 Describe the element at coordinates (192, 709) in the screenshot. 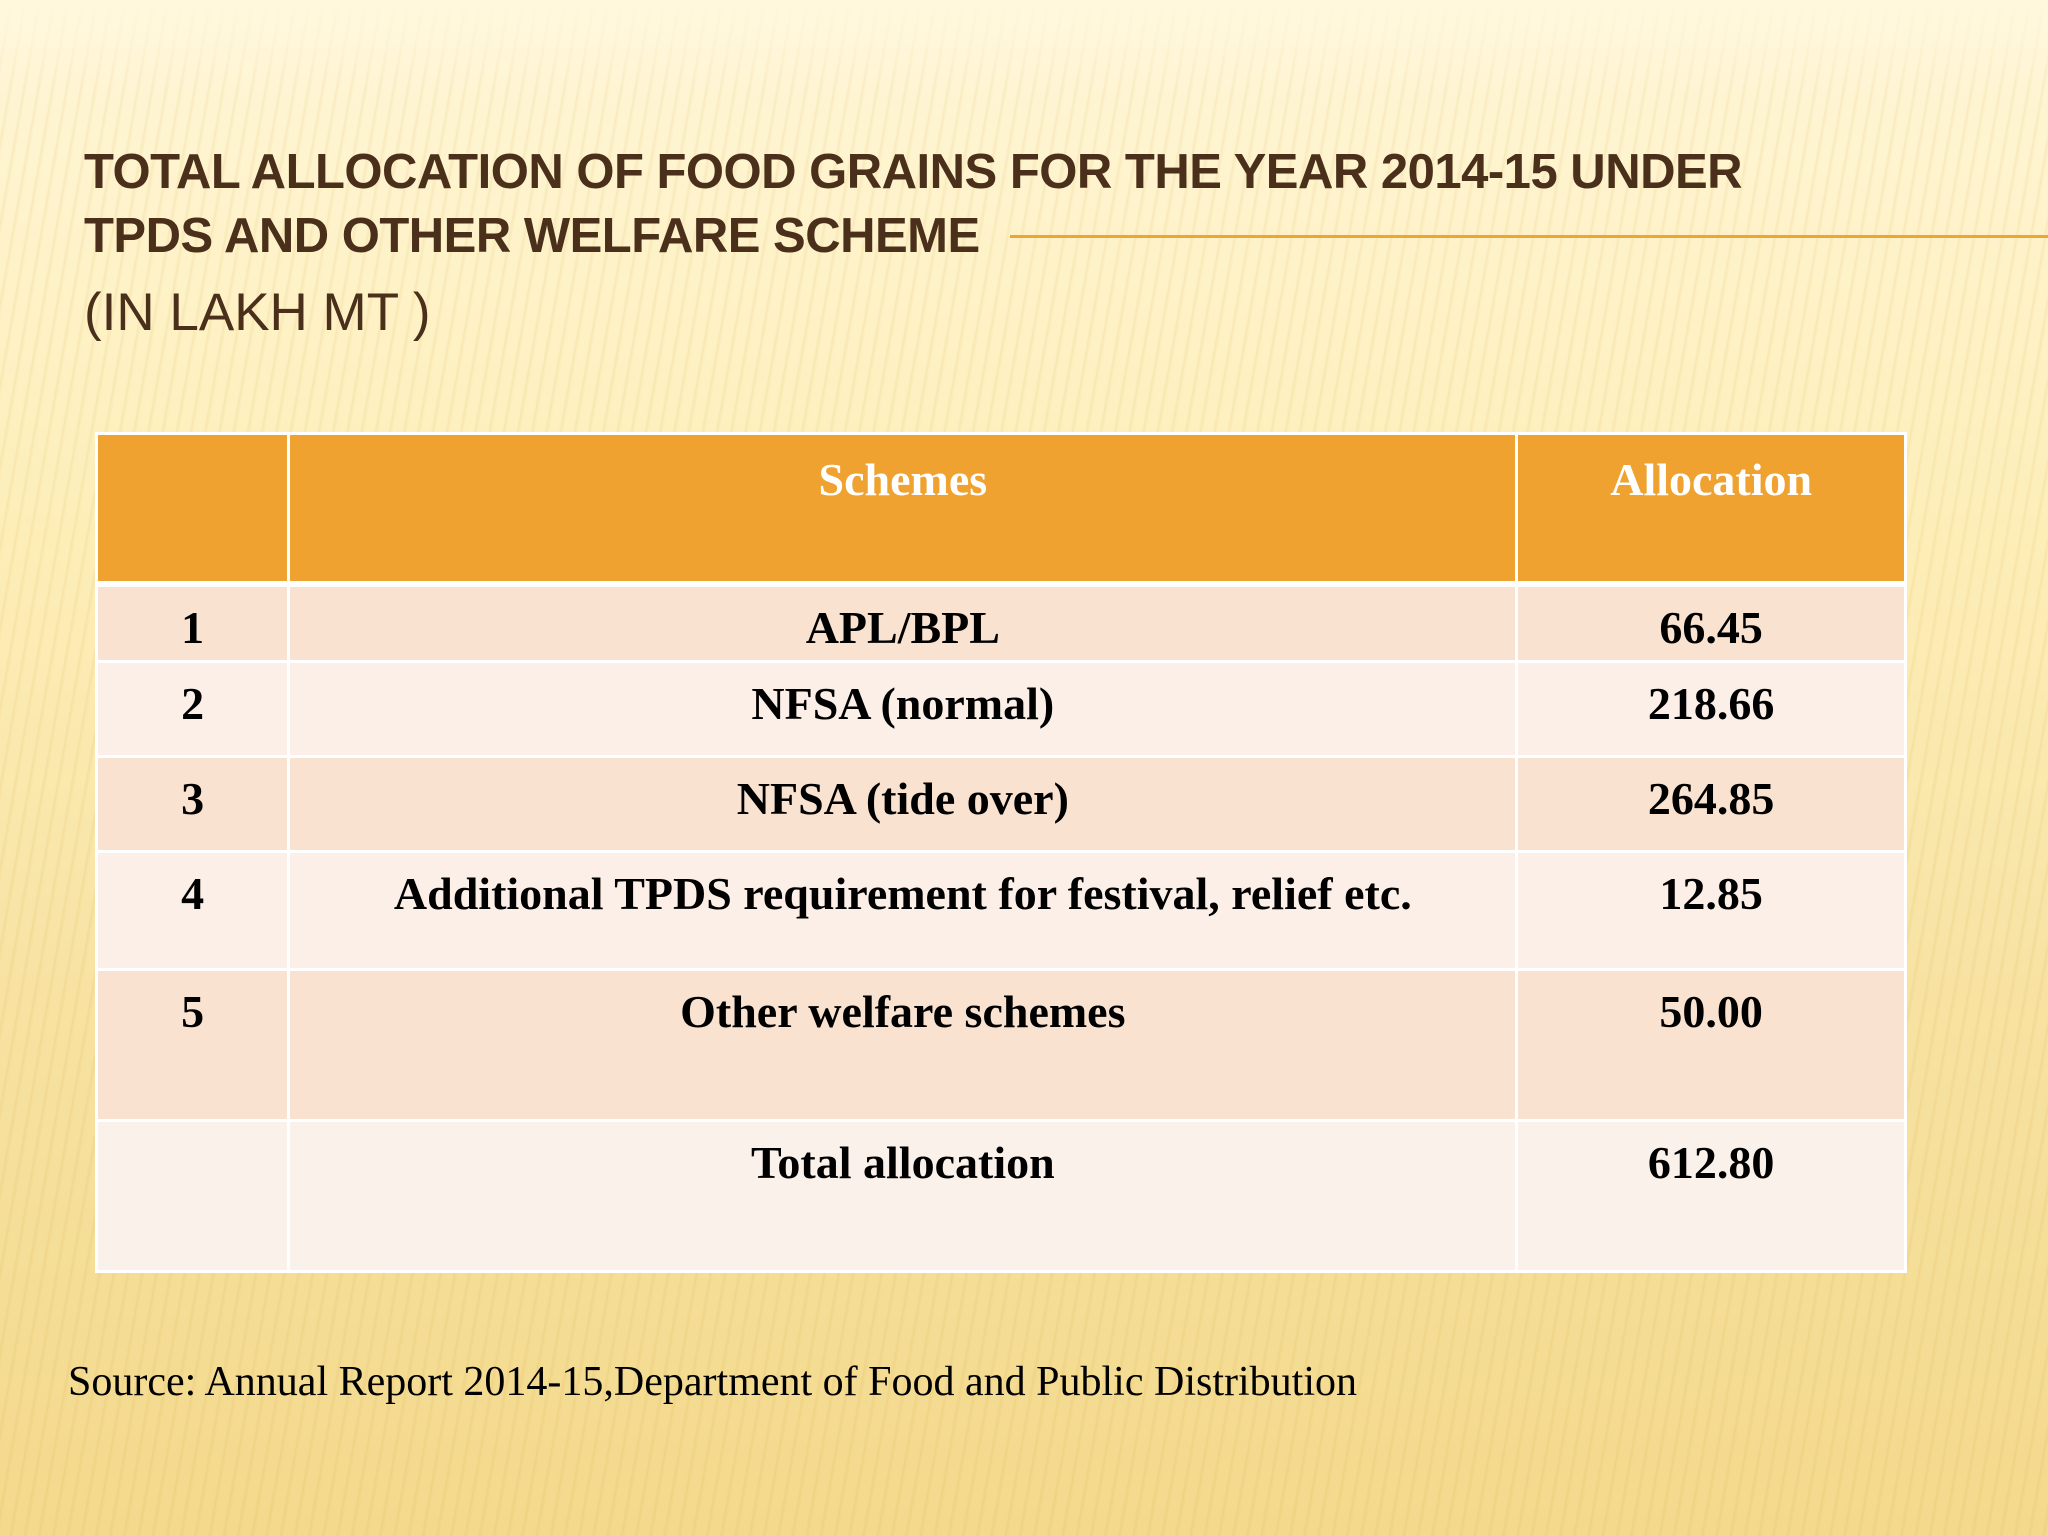

I see `row-number-cell: 2` at that location.